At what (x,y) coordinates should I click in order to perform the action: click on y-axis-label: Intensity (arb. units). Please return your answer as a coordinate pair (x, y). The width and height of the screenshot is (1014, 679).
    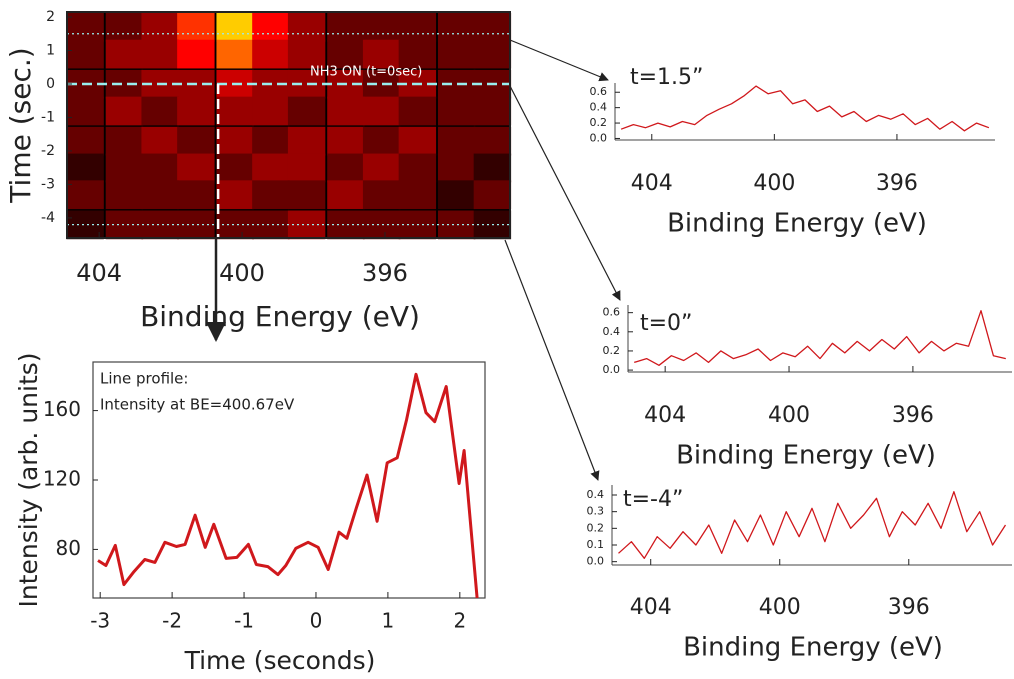
    Looking at the image, I should click on (28, 479).